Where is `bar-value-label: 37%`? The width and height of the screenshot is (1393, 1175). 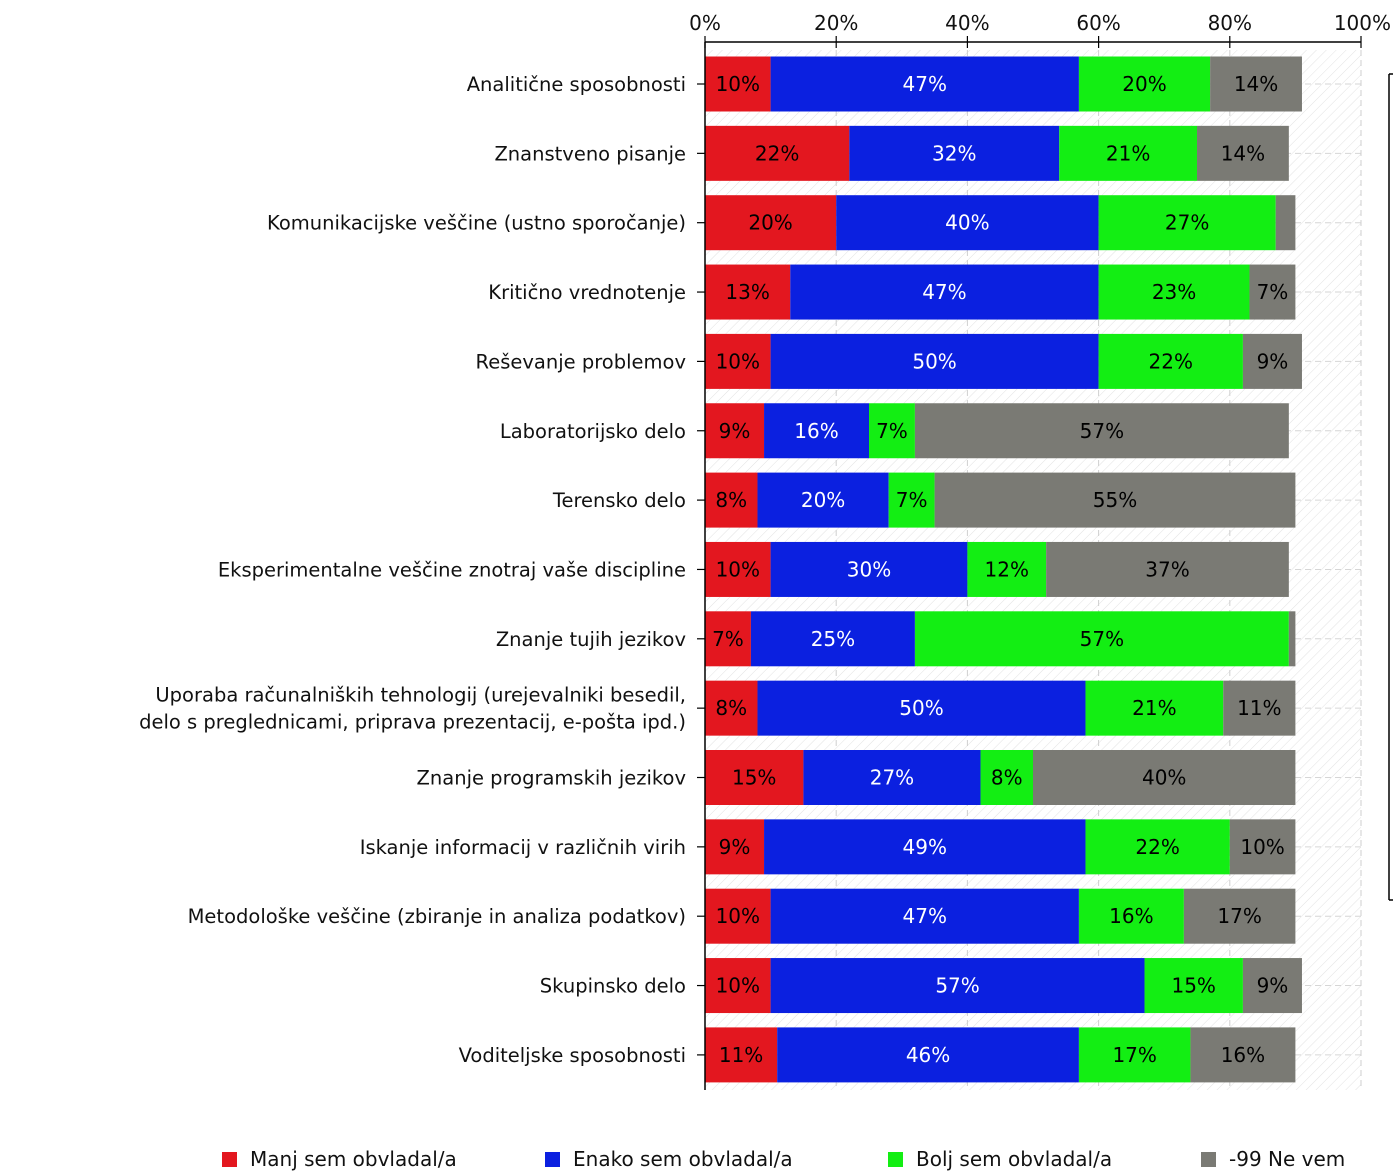
bar-value-label: 37% is located at coordinates (1167, 569).